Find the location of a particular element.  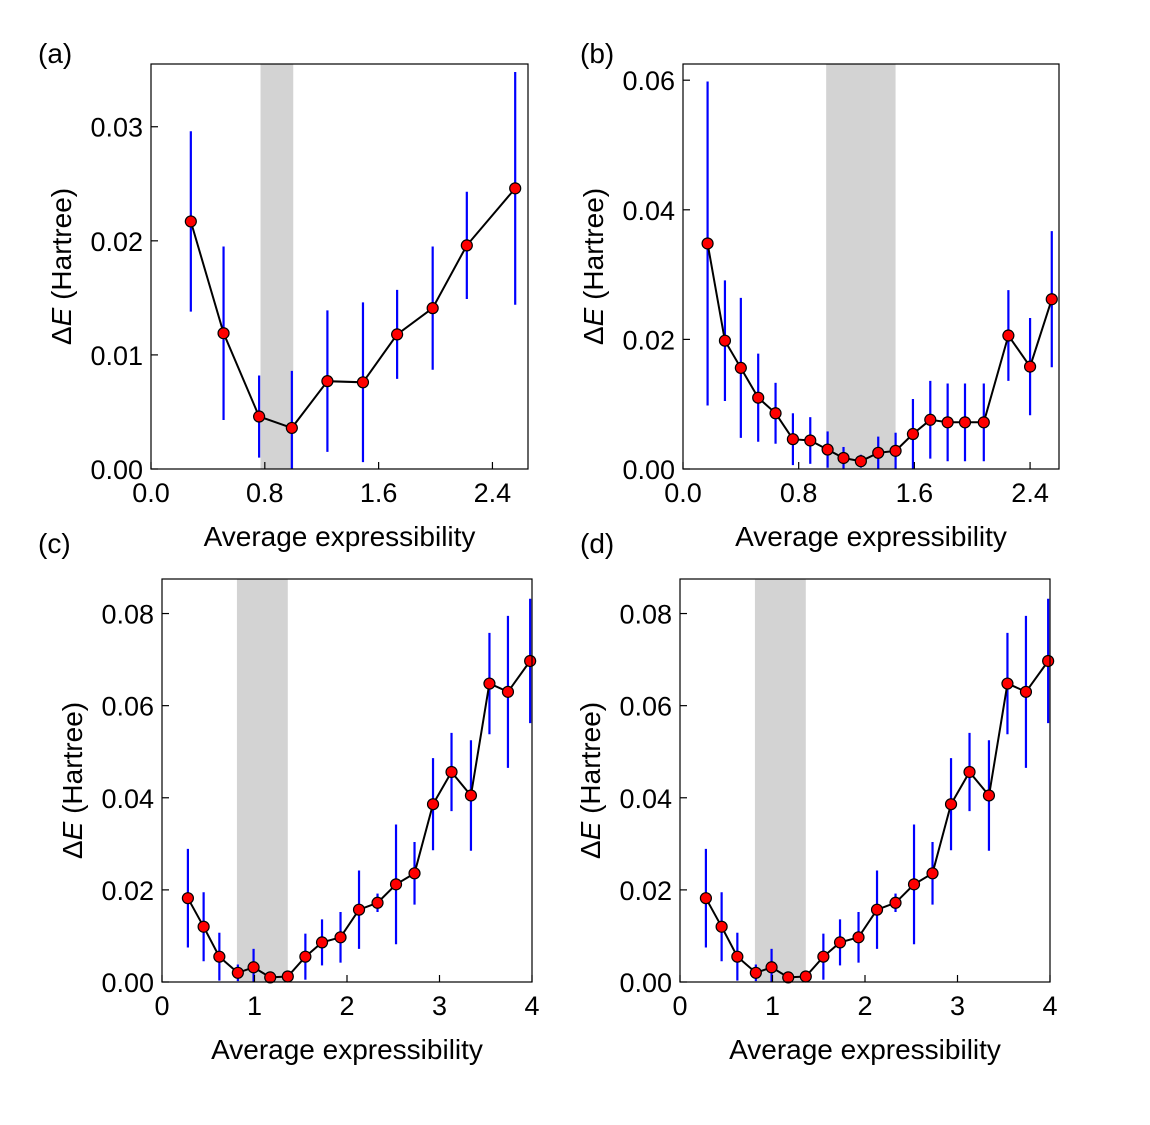

x-tick-label-2-4: 2.4 is located at coordinates (493, 493).